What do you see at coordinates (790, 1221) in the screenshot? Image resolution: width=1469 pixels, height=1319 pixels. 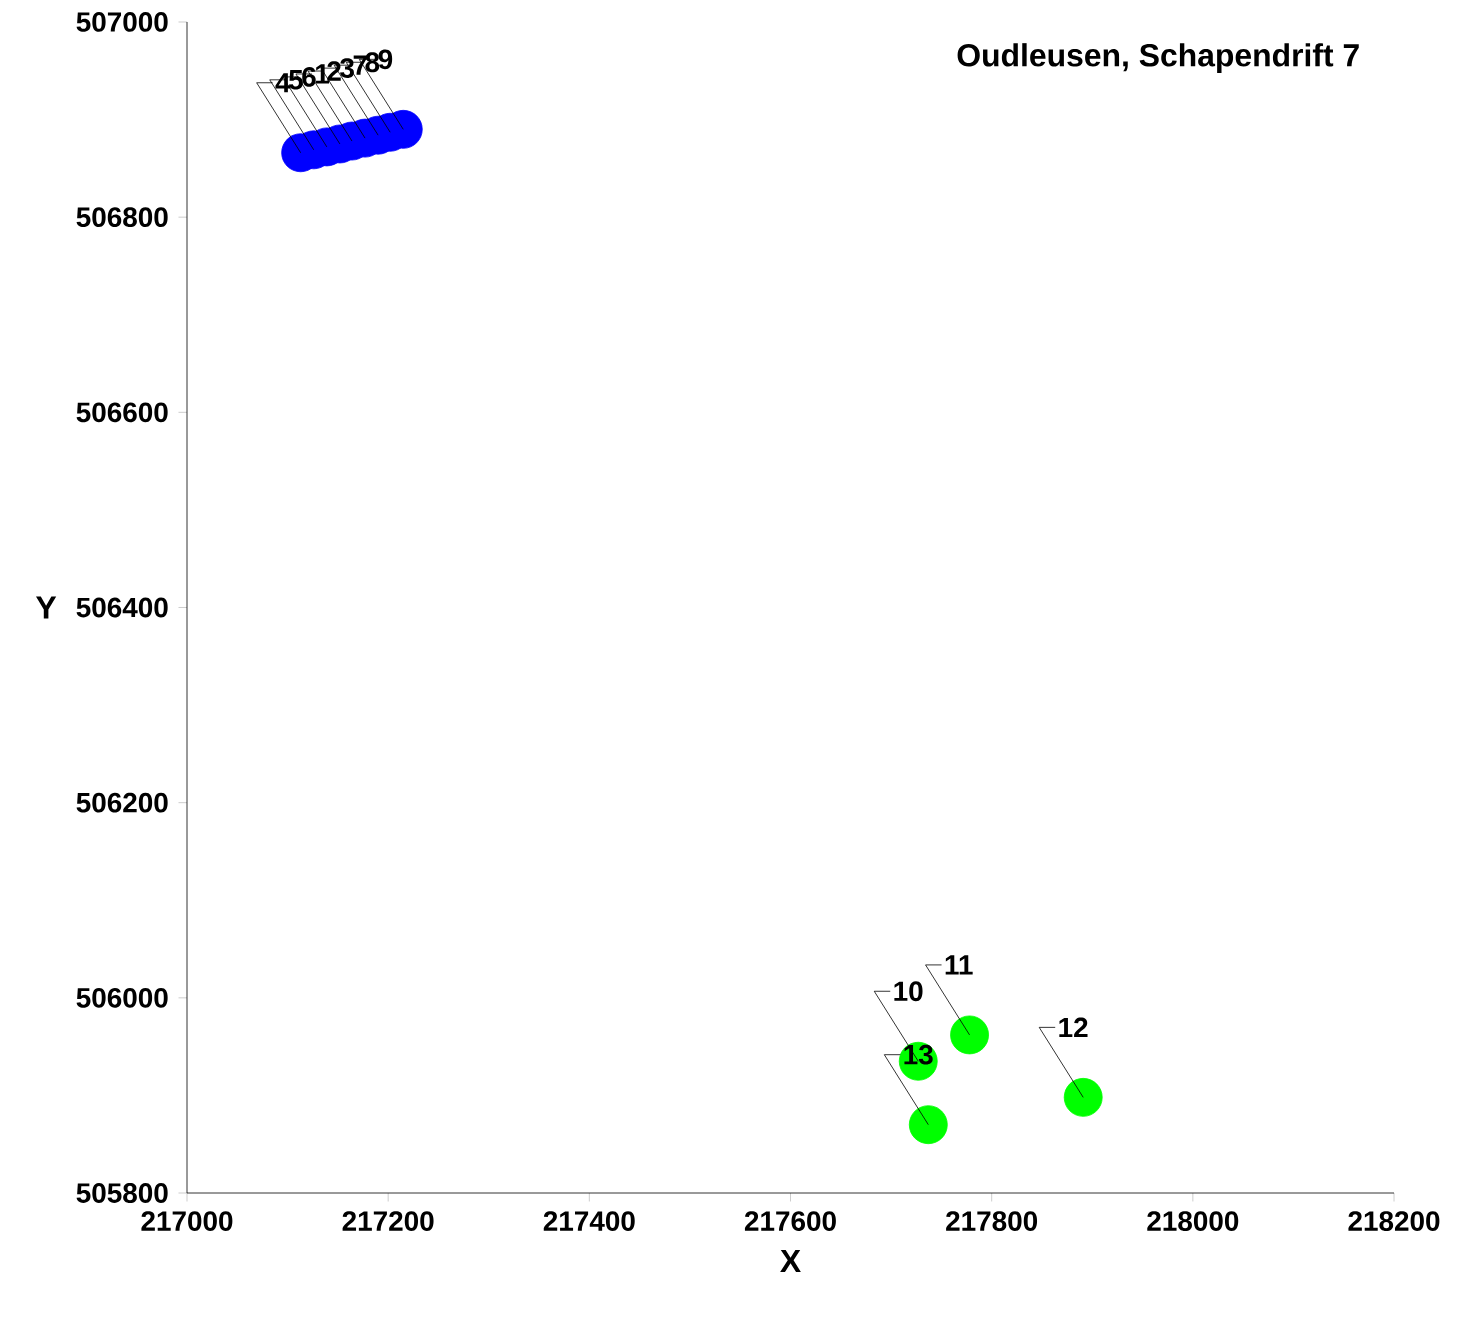 I see `x-tick-label: 217600` at bounding box center [790, 1221].